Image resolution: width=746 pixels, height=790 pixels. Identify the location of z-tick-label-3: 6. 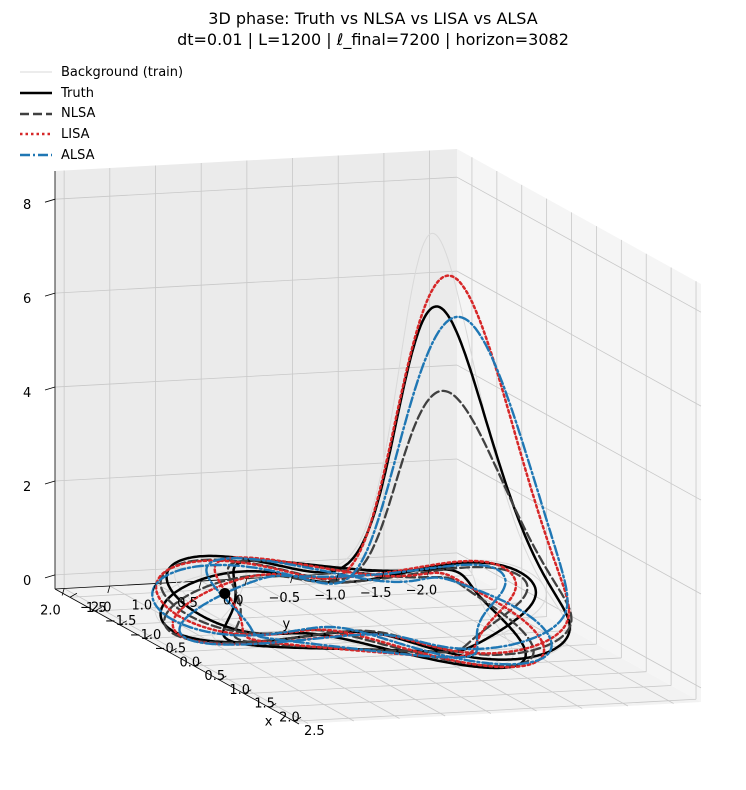
(27, 299).